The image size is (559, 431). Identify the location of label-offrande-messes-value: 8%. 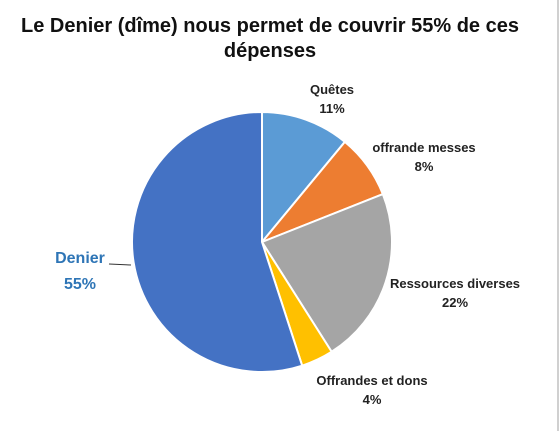
(424, 166).